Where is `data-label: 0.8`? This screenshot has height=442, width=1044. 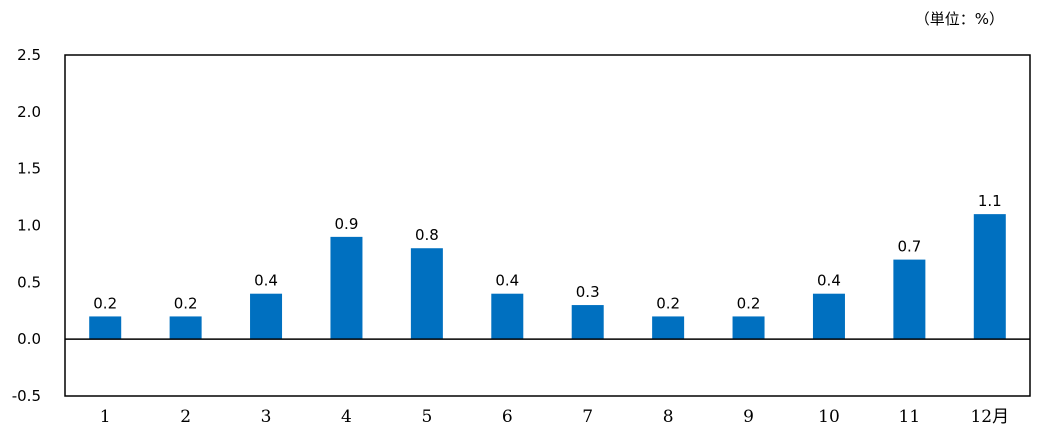
data-label: 0.8 is located at coordinates (427, 235).